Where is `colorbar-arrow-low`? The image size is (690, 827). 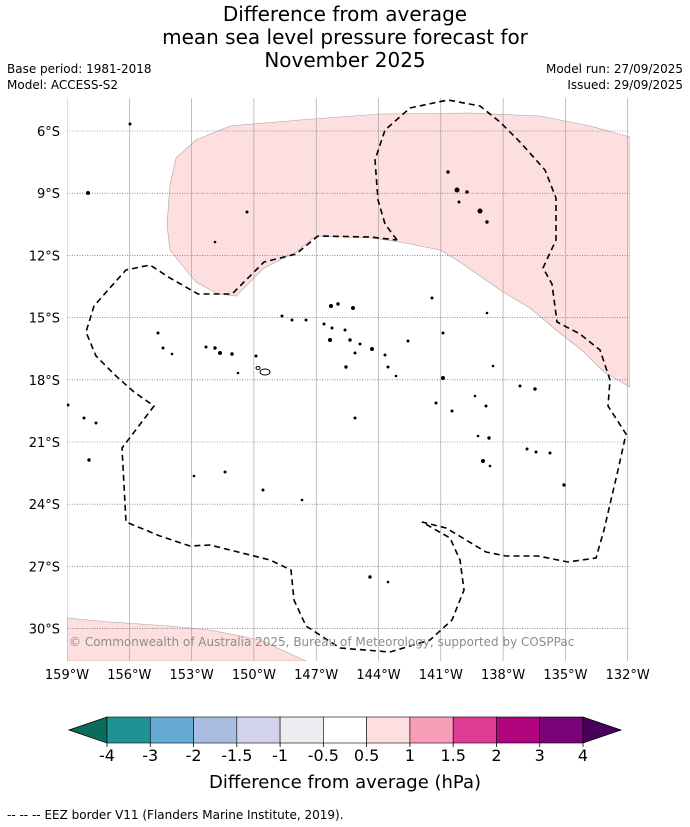 colorbar-arrow-low is located at coordinates (87, 730).